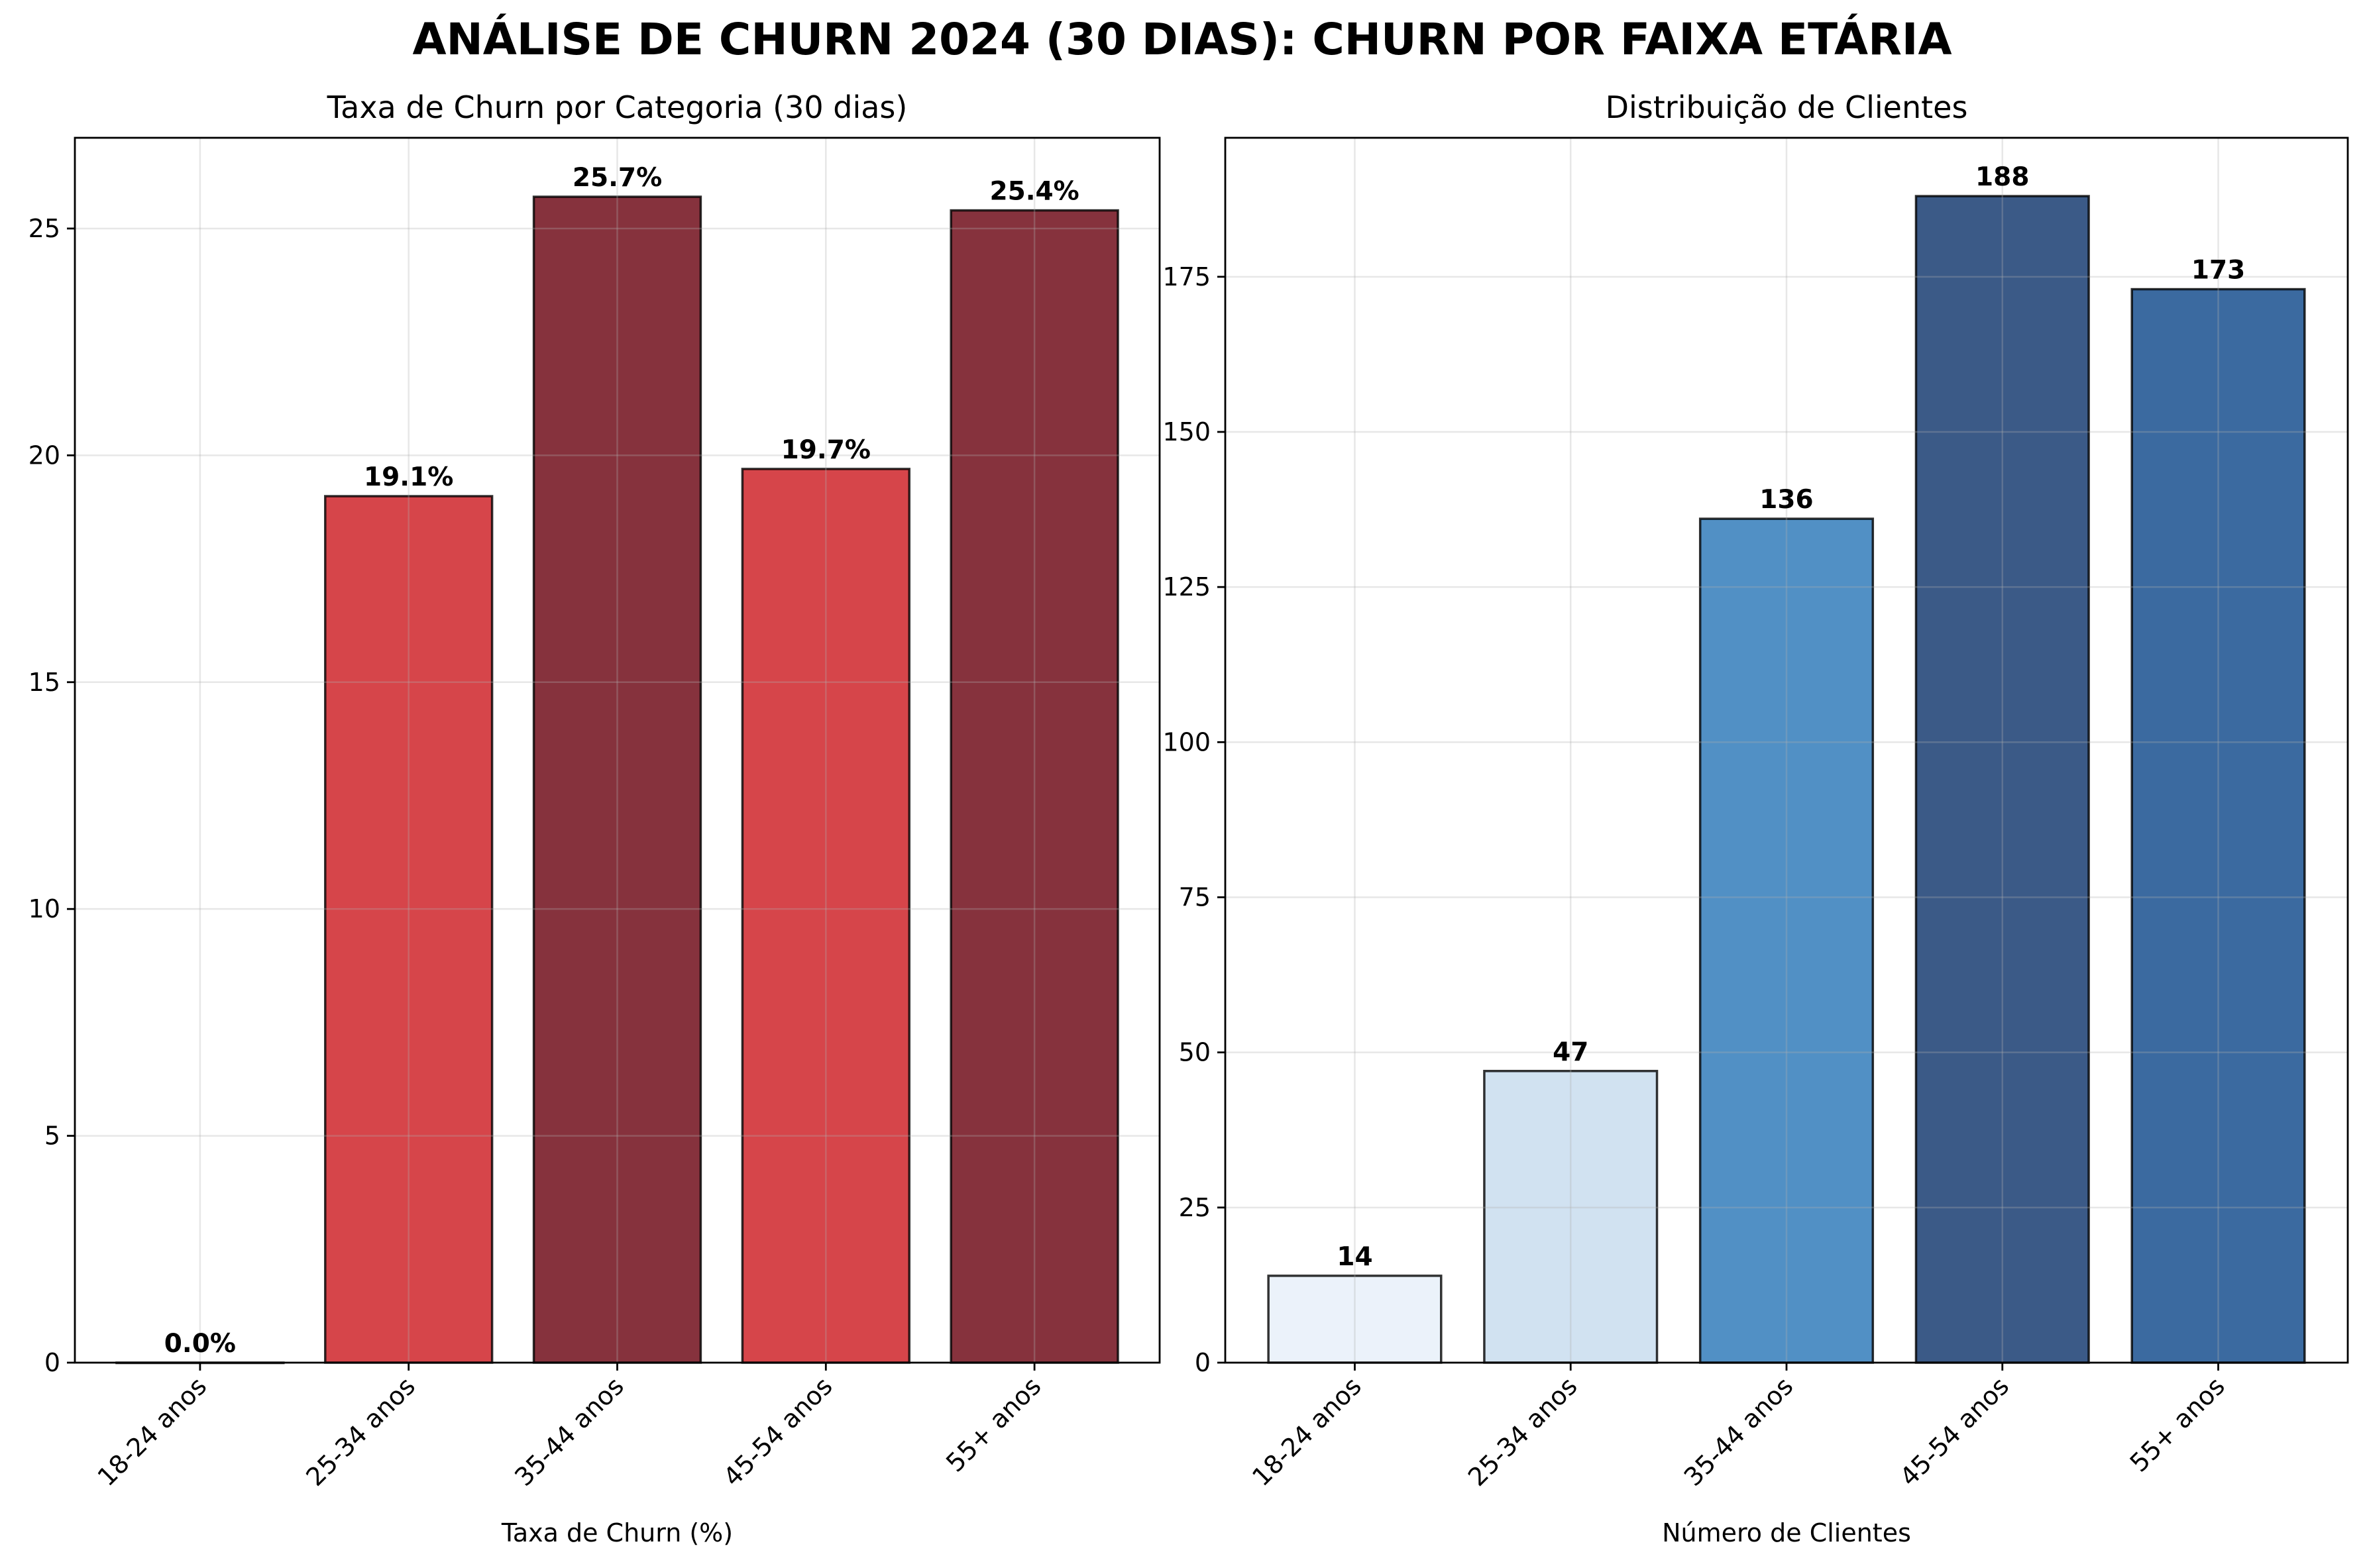 This screenshot has height=1568, width=2365. What do you see at coordinates (1354, 1257) in the screenshot?
I see `value-label-1: 14` at bounding box center [1354, 1257].